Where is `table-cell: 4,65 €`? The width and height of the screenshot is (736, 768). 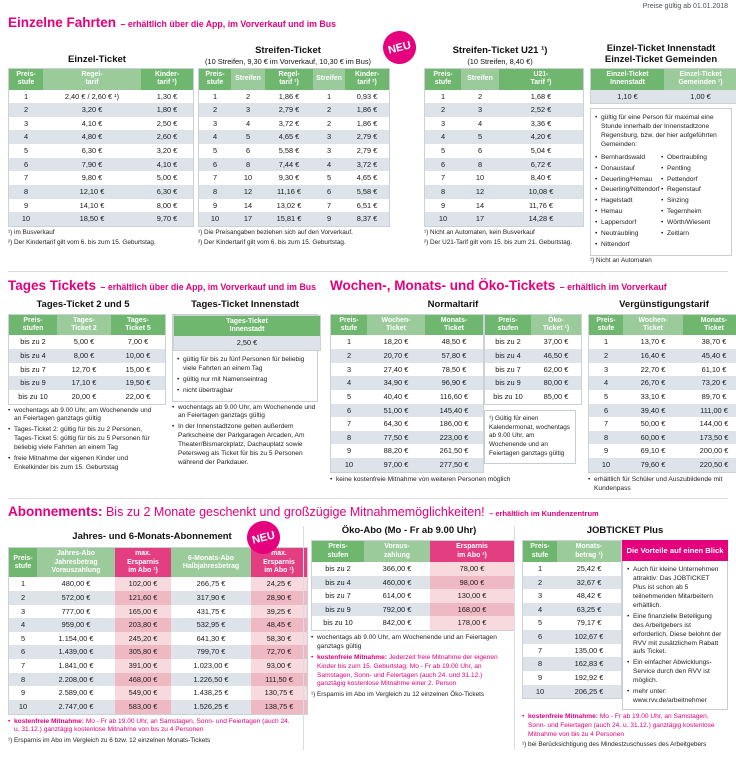
table-cell: 4,65 € is located at coordinates (367, 178).